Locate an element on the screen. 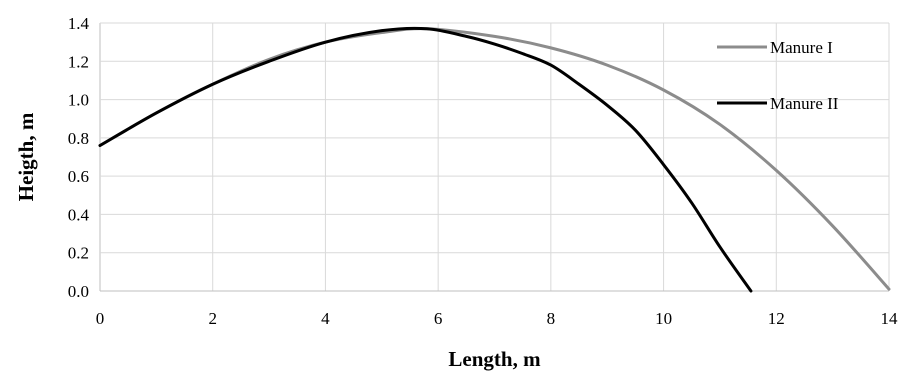 The width and height of the screenshot is (902, 372). x-tick-label: 0 is located at coordinates (100, 318).